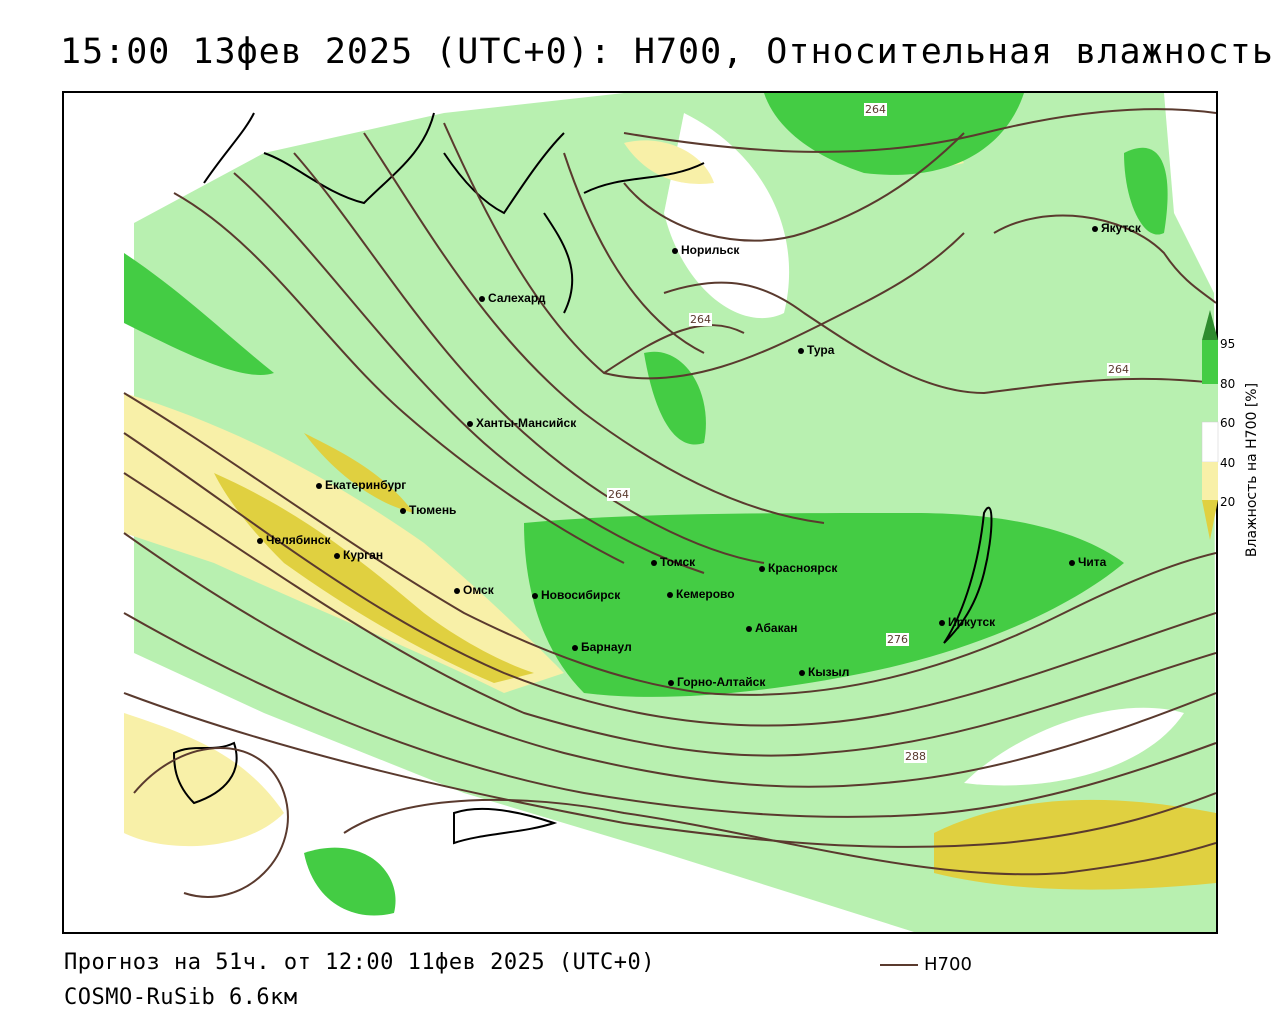 The width and height of the screenshot is (1280, 1024). What do you see at coordinates (358, 555) in the screenshot?
I see `city-label: Курган` at bounding box center [358, 555].